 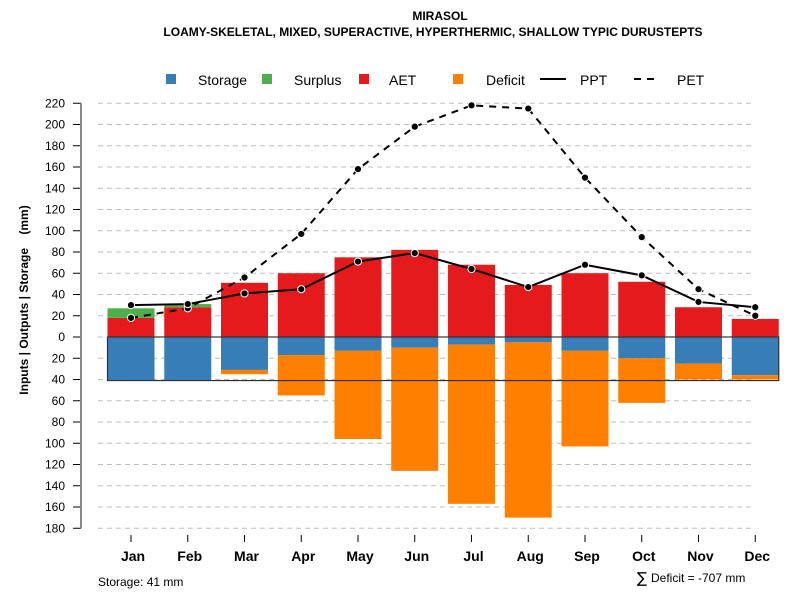 What do you see at coordinates (443, 280) in the screenshot?
I see `ppt-line` at bounding box center [443, 280].